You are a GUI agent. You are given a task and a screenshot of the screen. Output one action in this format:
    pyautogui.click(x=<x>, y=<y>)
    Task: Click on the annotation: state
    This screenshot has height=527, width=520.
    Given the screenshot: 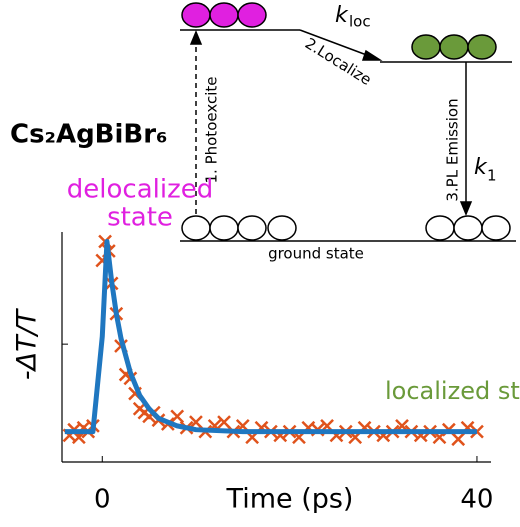 What is the action you would take?
    pyautogui.click(x=140, y=218)
    